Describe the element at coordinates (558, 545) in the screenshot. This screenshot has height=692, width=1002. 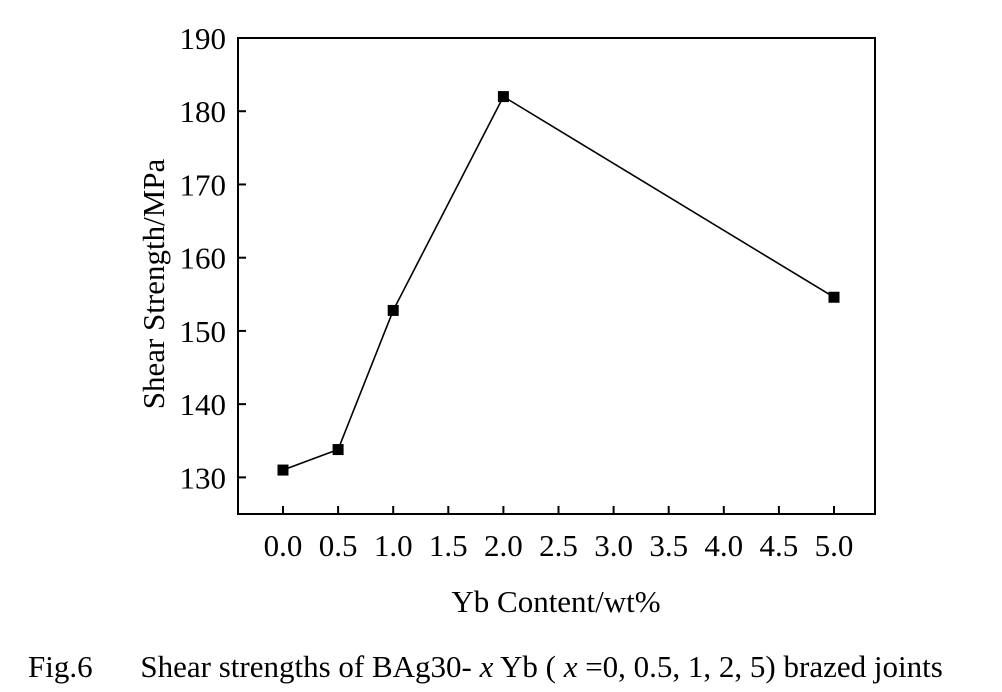
I see `x-tick-label: 2.5` at that location.